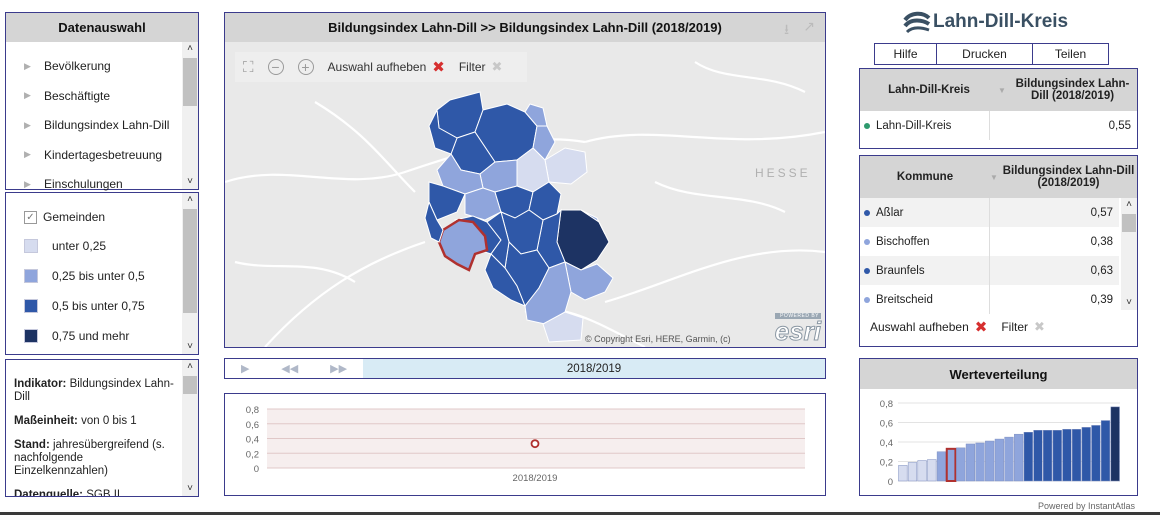 This screenshot has width=1160, height=515. I want to click on brand-name: Lahn-Dill-Kreis, so click(1001, 21).